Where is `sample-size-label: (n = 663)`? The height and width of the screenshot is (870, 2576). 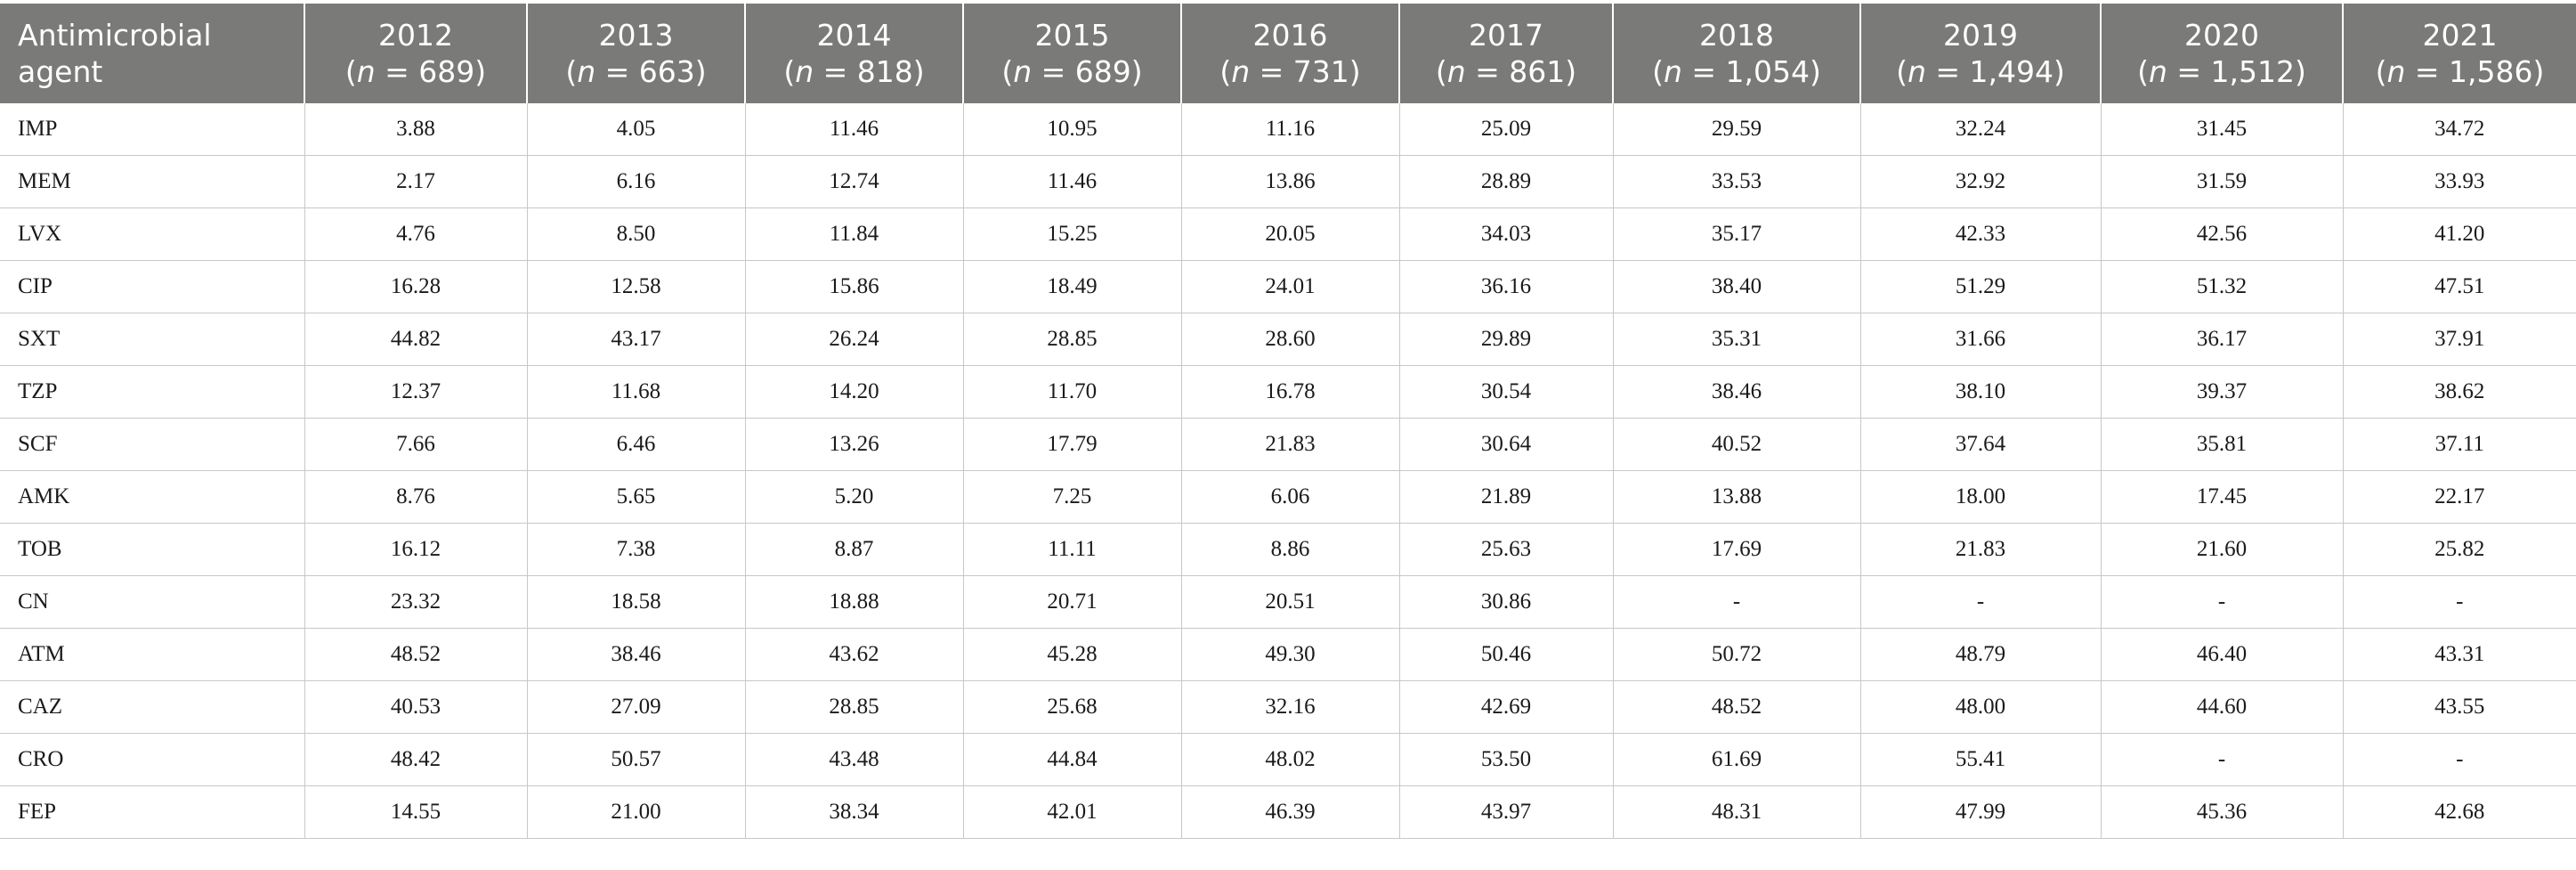 sample-size-label: (n = 663) is located at coordinates (636, 71).